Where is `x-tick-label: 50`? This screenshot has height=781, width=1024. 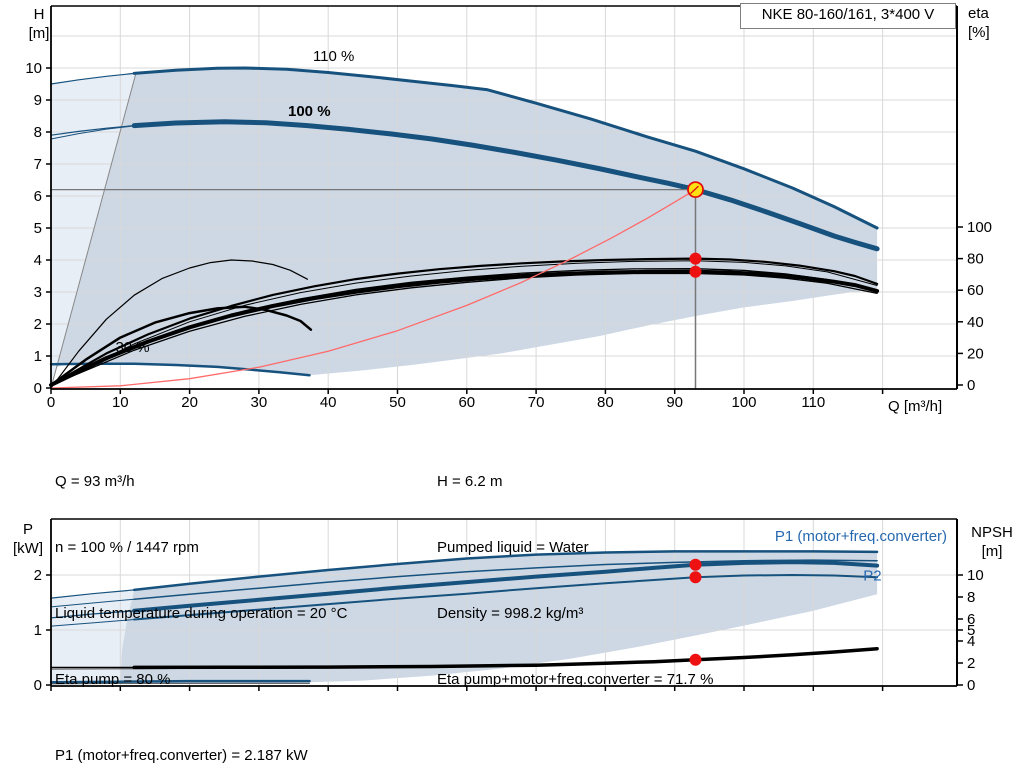
x-tick-label: 50 is located at coordinates (397, 402).